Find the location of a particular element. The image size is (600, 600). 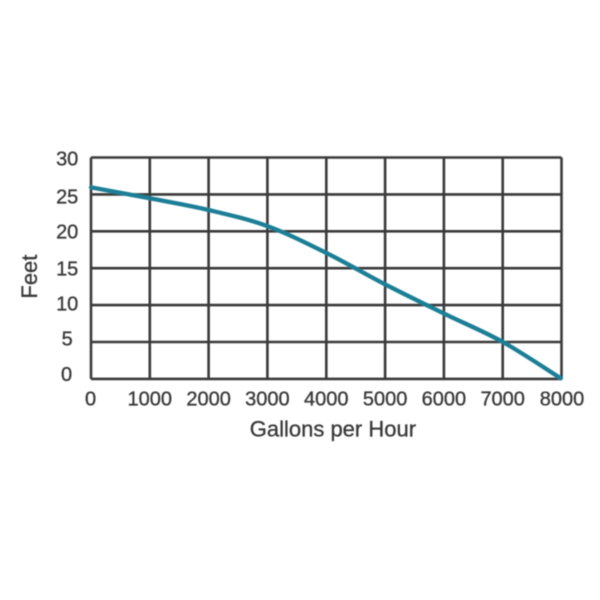

svg-text: 5000 is located at coordinates (385, 399).